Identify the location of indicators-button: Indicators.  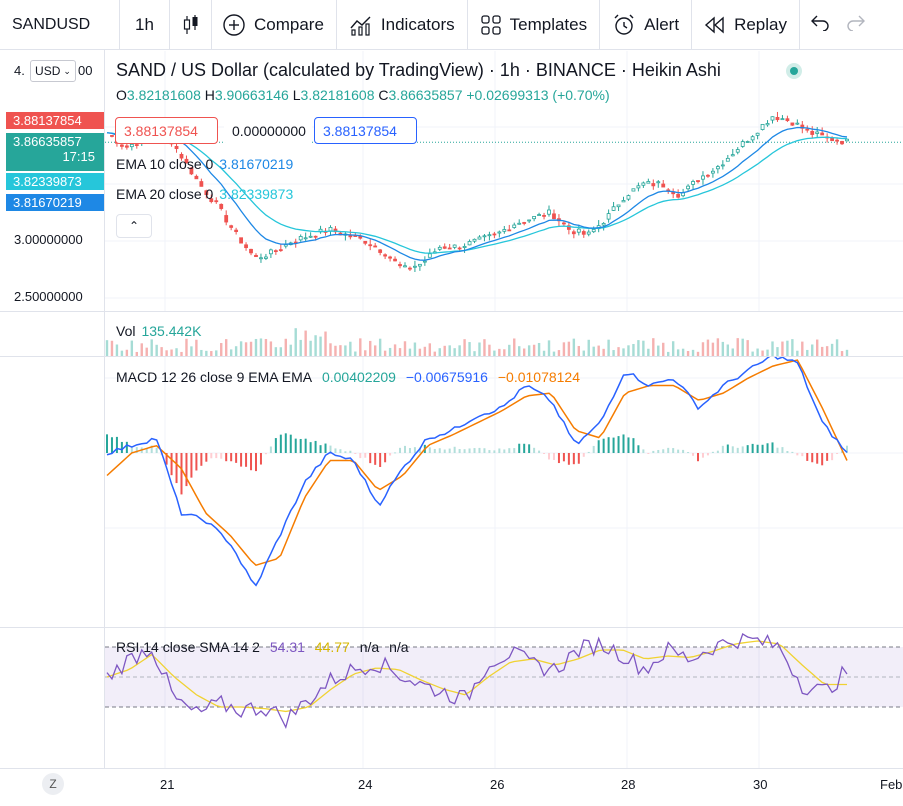
(402, 25).